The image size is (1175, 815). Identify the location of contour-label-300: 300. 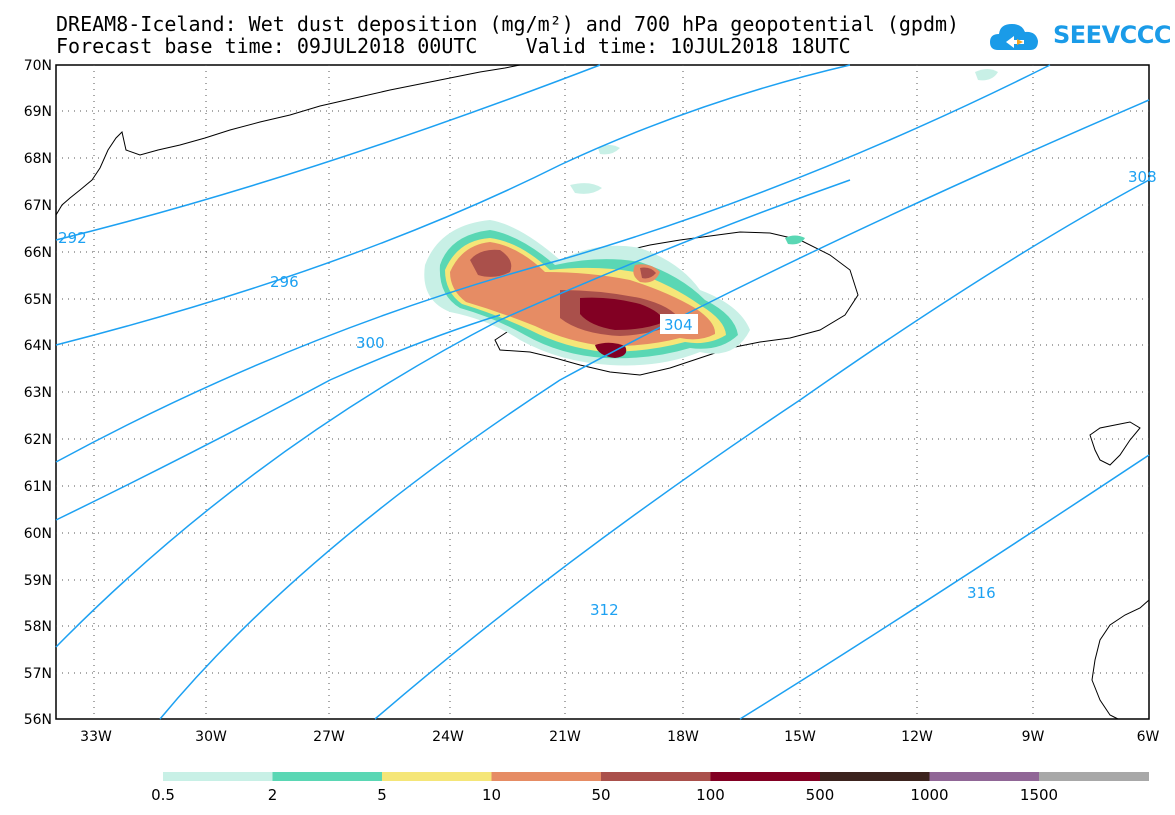
(370, 343).